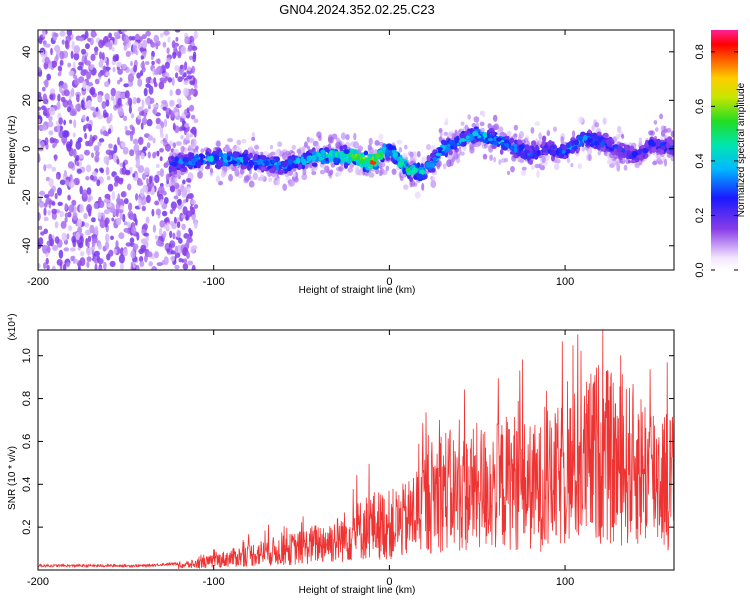 The width and height of the screenshot is (750, 600). I want to click on y-tick-label: 0.6, so click(27, 441).